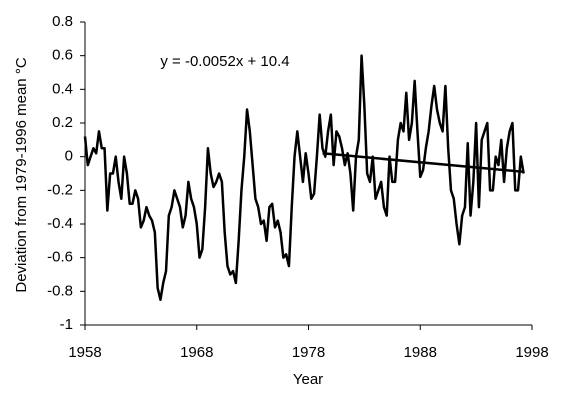 This screenshot has height=404, width=566. I want to click on y-tick-label: 0, so click(69, 156).